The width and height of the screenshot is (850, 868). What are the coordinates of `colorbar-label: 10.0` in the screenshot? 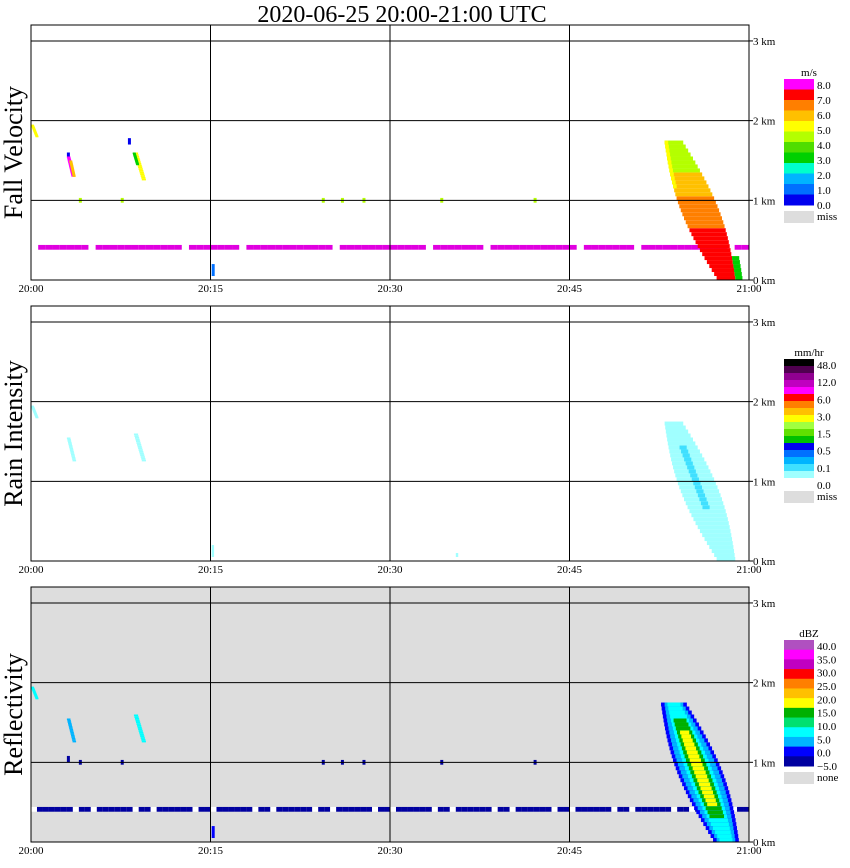 It's located at (827, 727).